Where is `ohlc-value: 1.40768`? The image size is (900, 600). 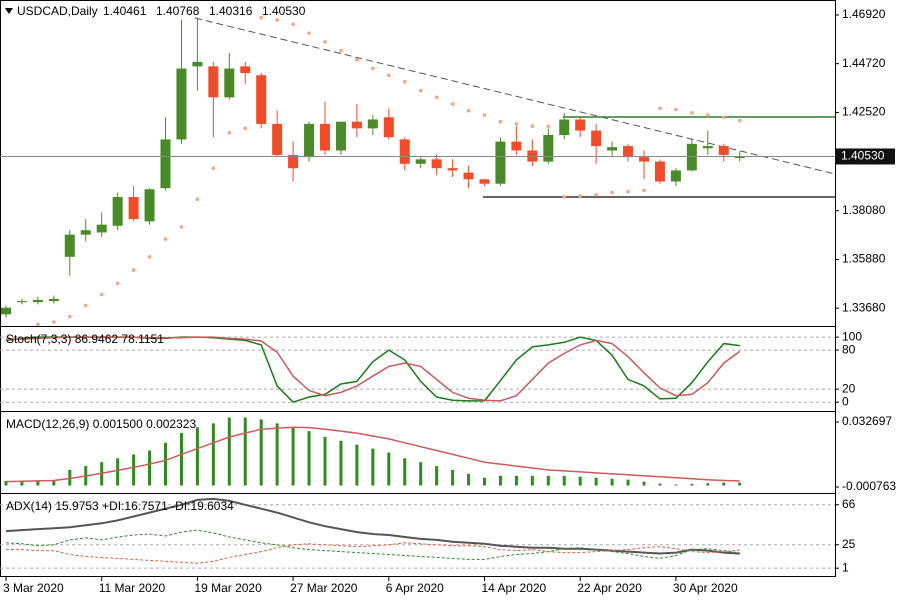
ohlc-value: 1.40768 is located at coordinates (178, 11).